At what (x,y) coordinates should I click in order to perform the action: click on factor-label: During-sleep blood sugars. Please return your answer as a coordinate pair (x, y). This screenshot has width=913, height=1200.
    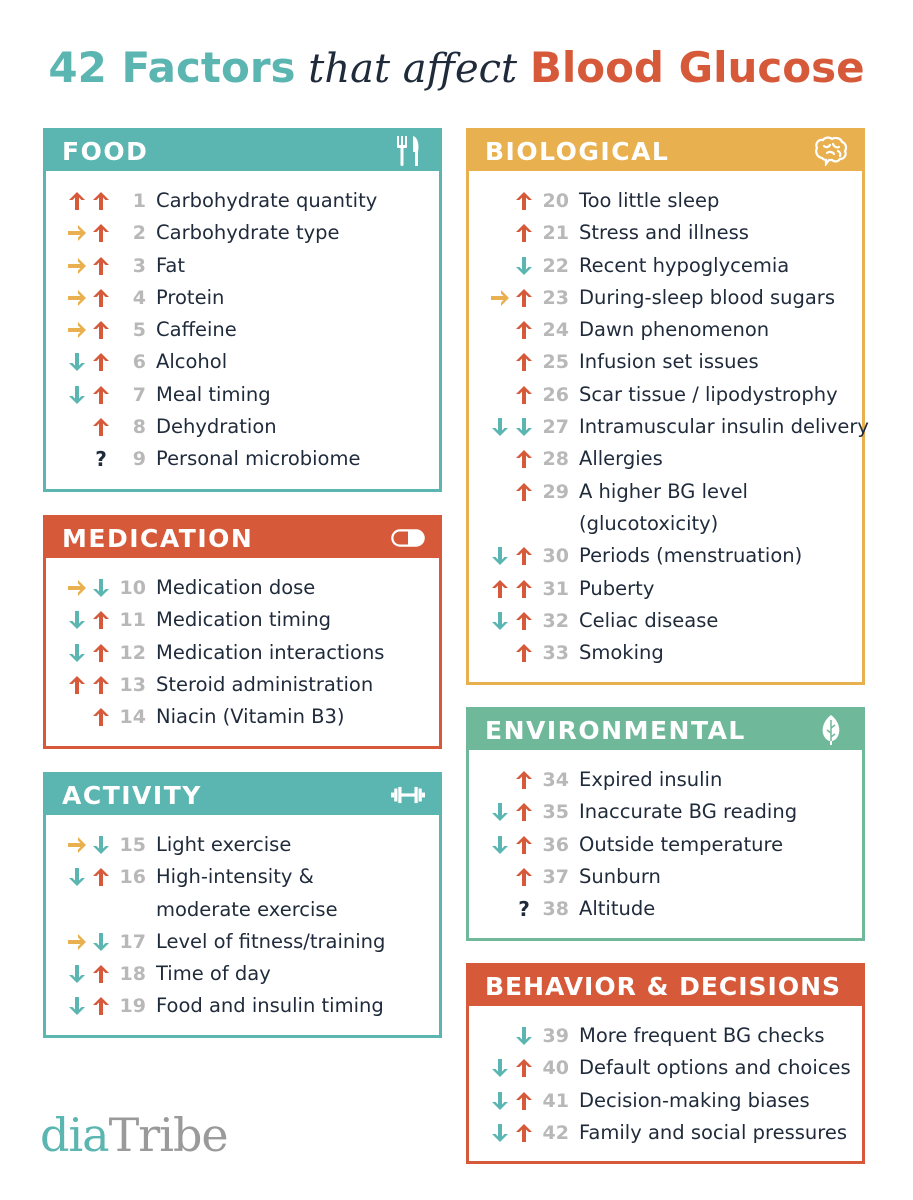
    Looking at the image, I should click on (707, 297).